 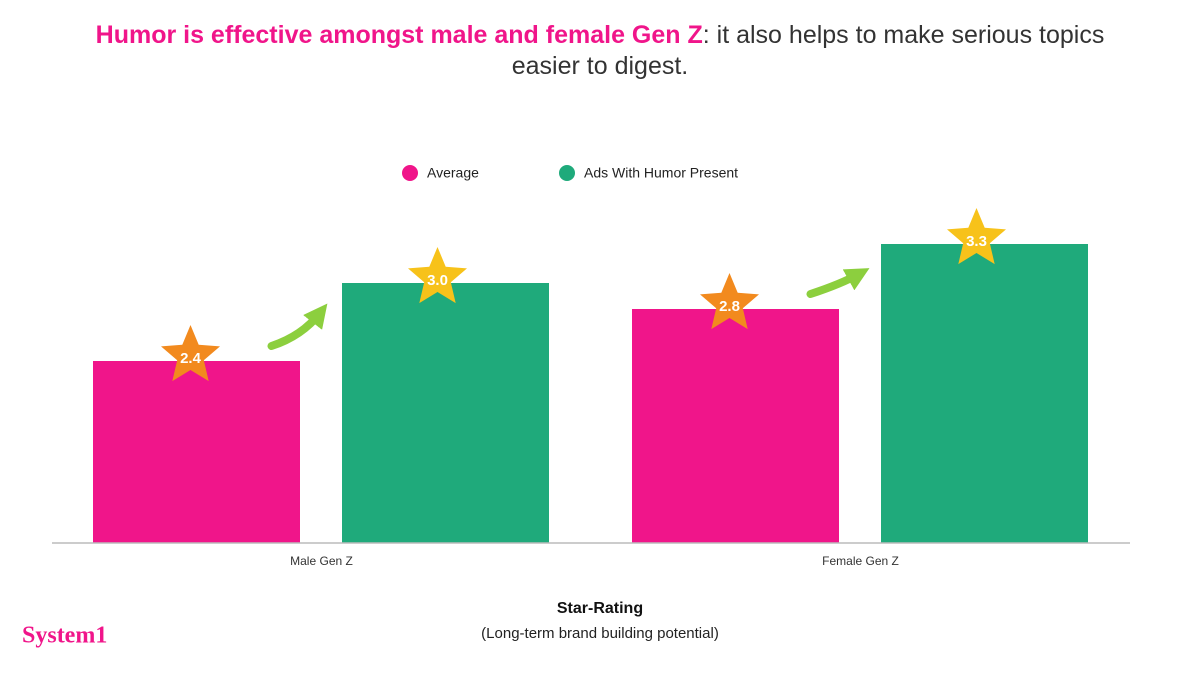 I want to click on x-tick-label: Female Gen Z, so click(x=860, y=561).